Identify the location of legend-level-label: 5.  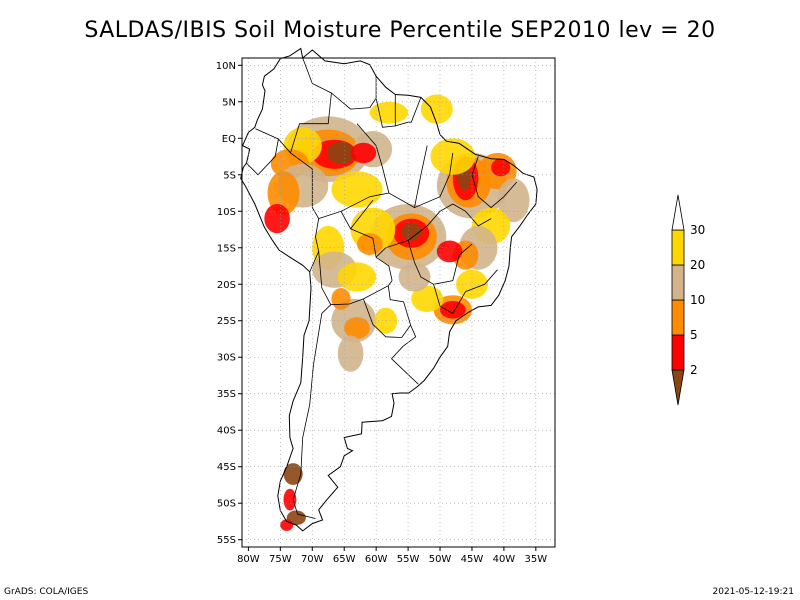
(694, 335).